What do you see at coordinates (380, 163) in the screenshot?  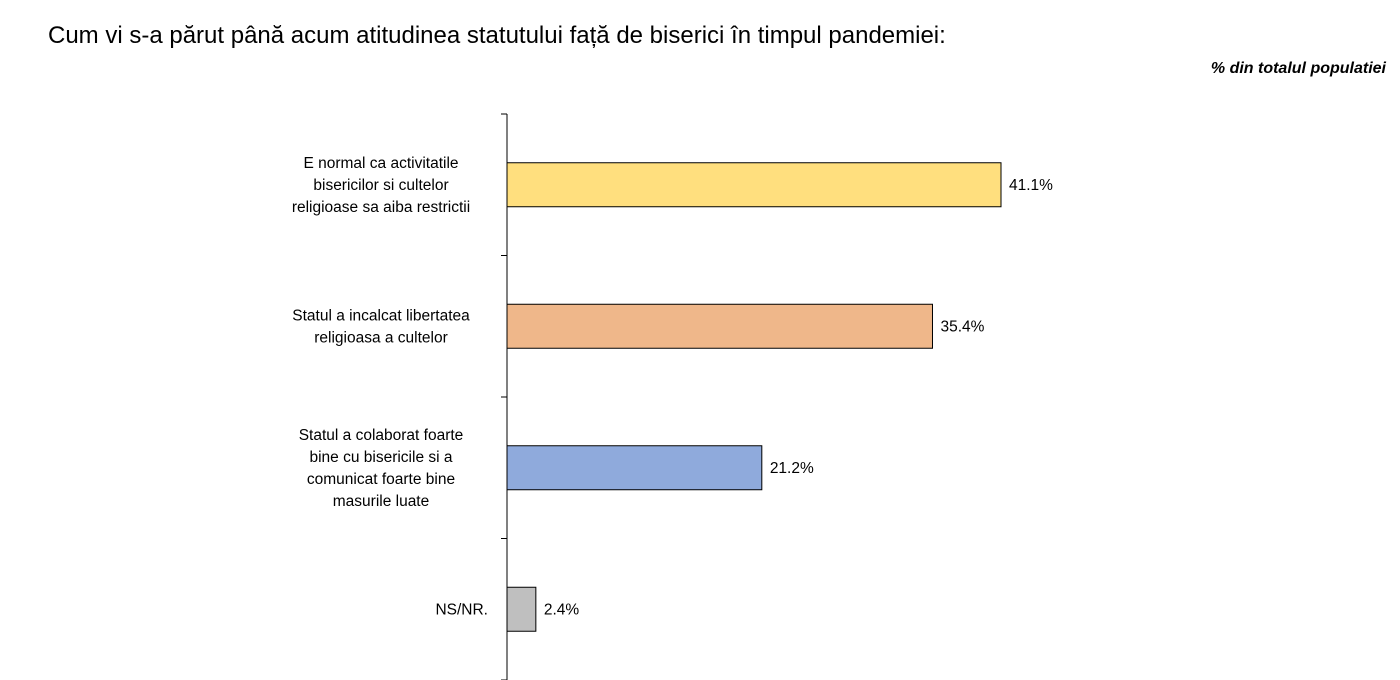 I see `category-label-line: E normal ca activitatile` at bounding box center [380, 163].